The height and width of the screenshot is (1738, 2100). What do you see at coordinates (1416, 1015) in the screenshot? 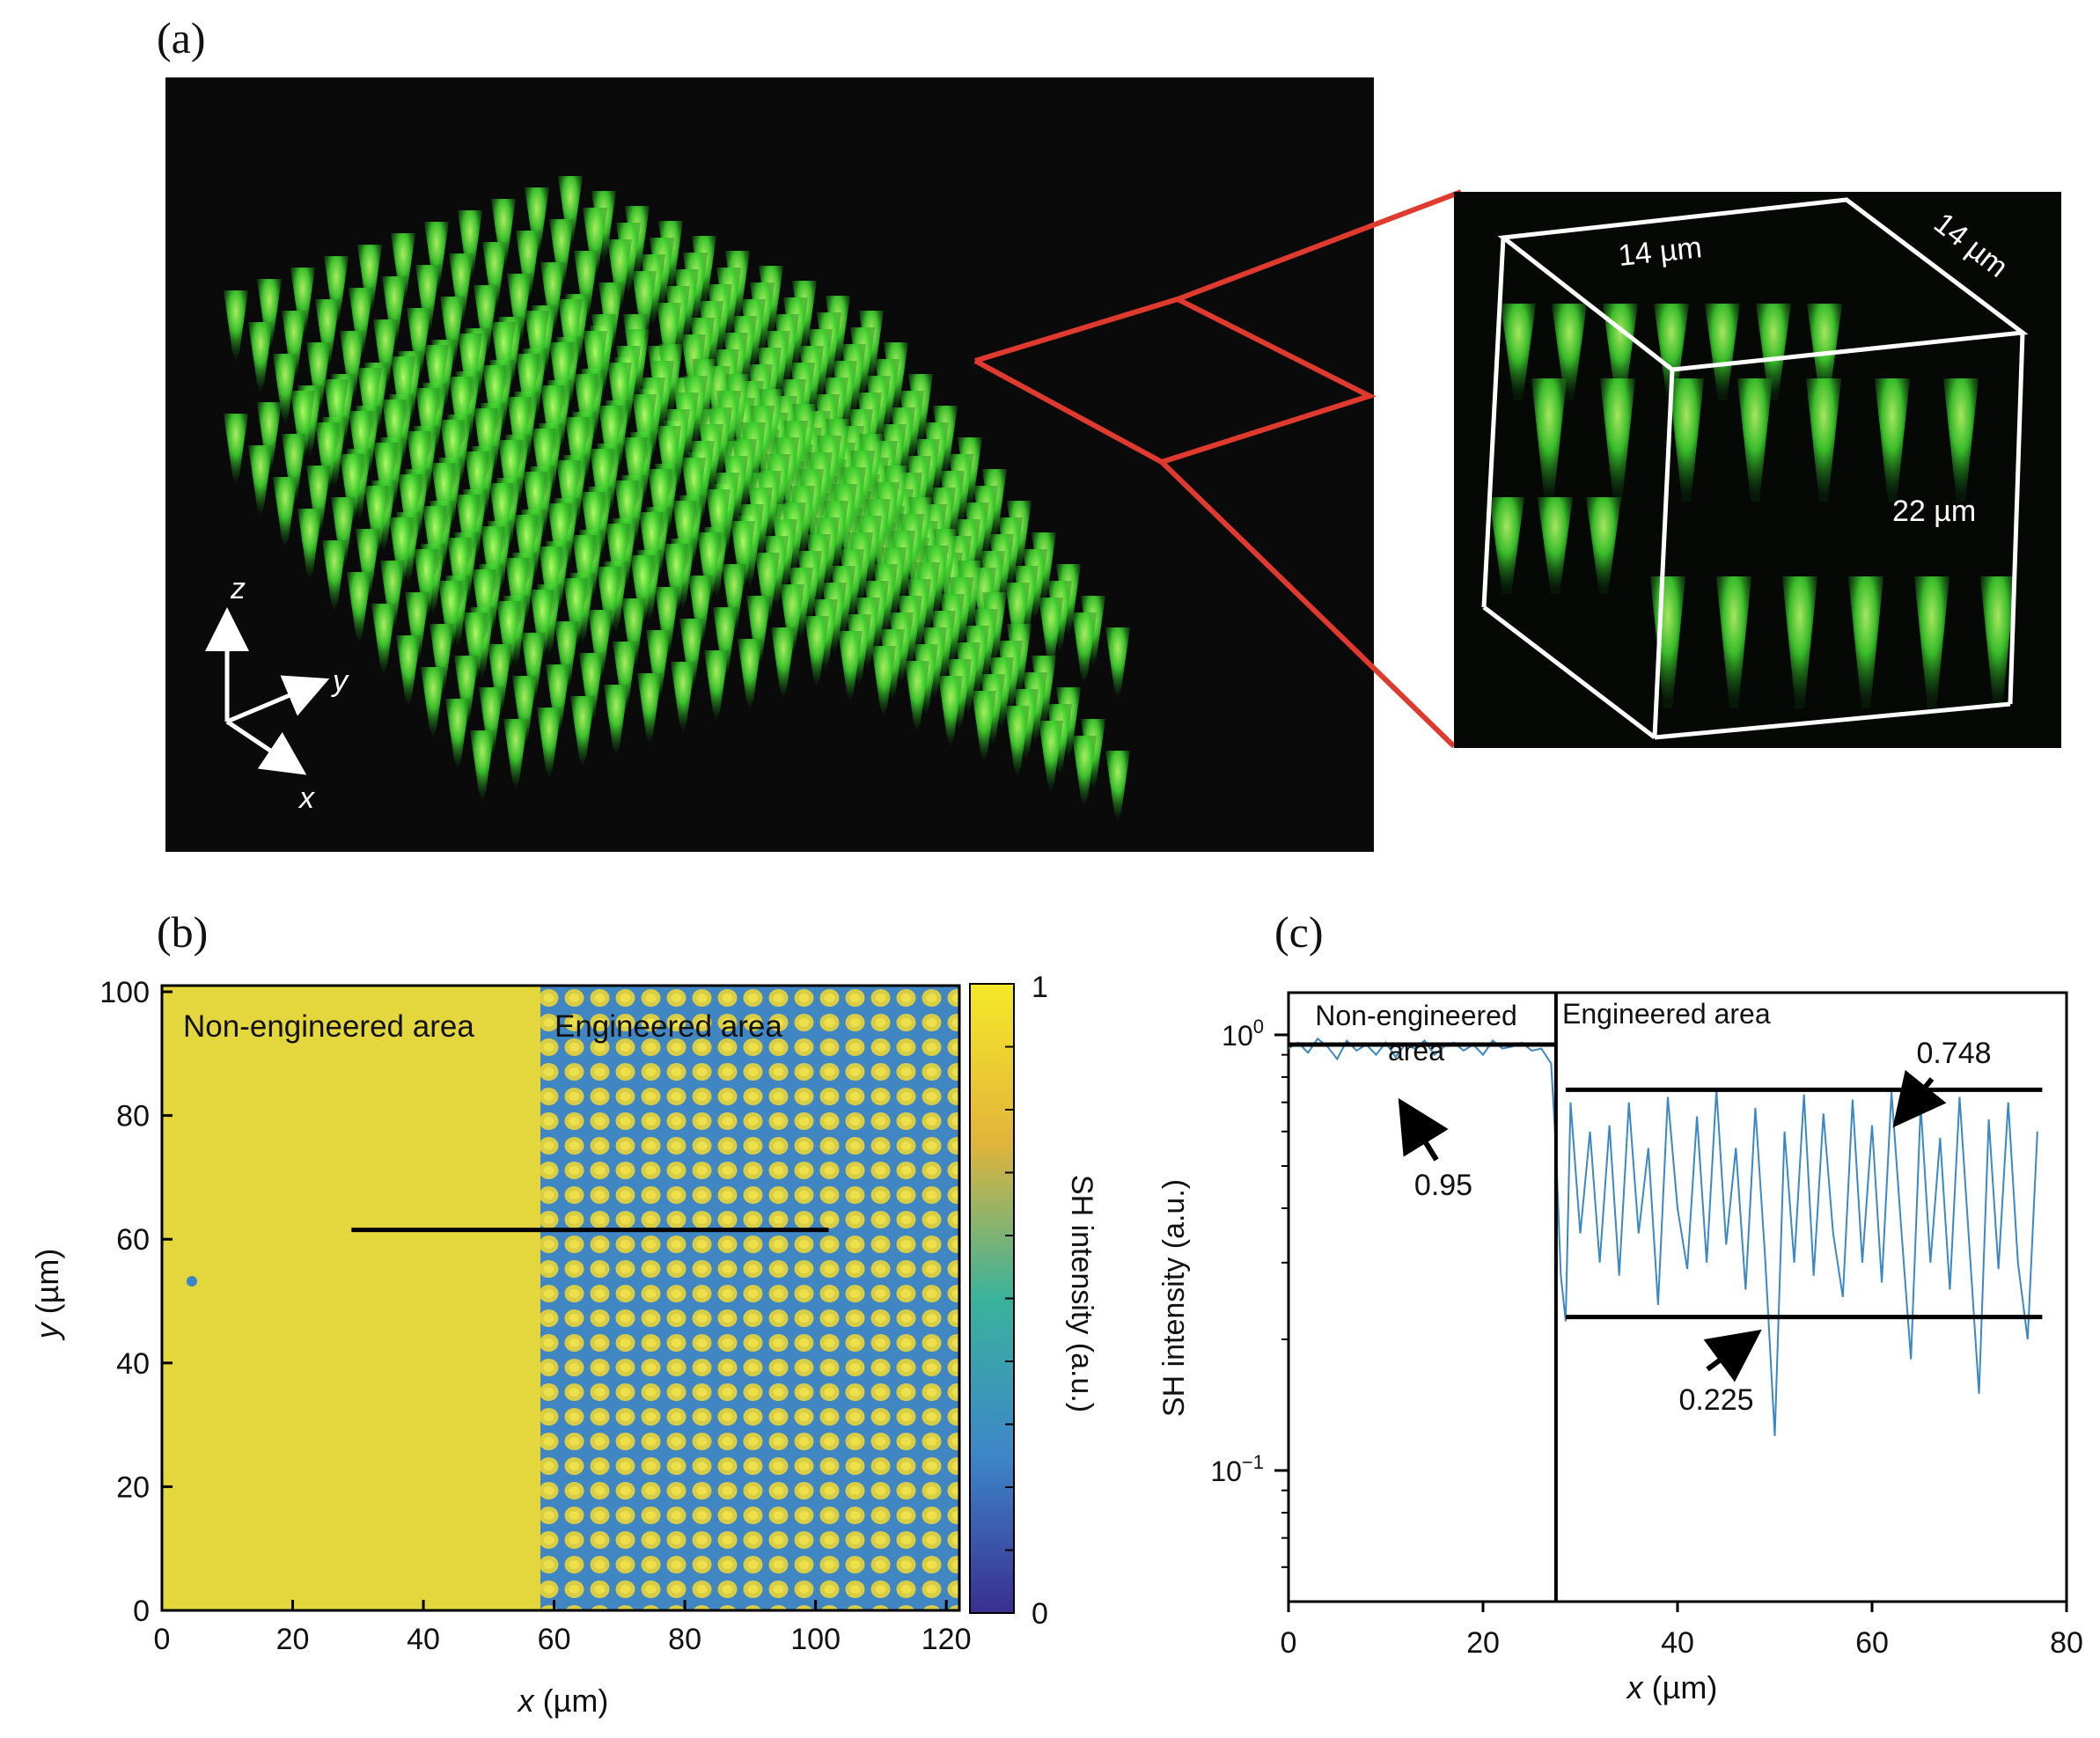
I see `region-label-non-engineered-line1: Non-engineered` at bounding box center [1416, 1015].